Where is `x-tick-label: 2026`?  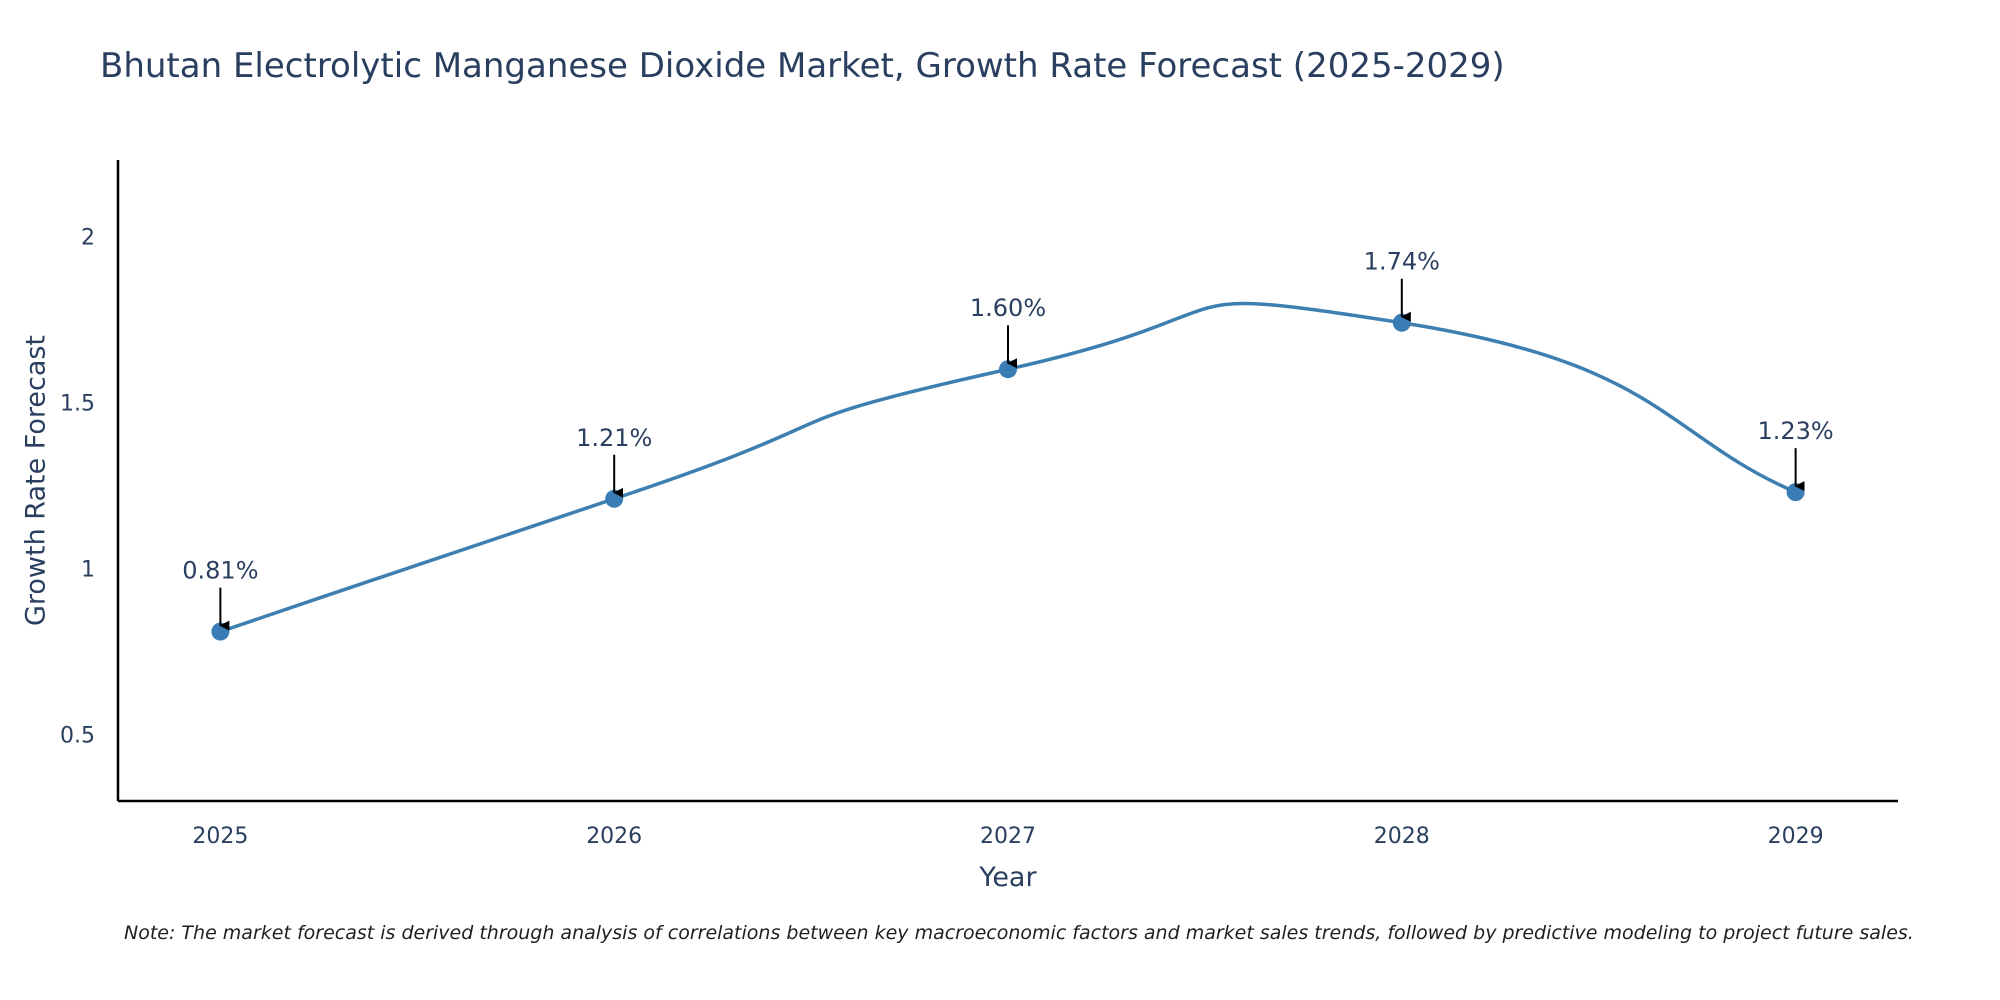 x-tick-label: 2026 is located at coordinates (614, 836).